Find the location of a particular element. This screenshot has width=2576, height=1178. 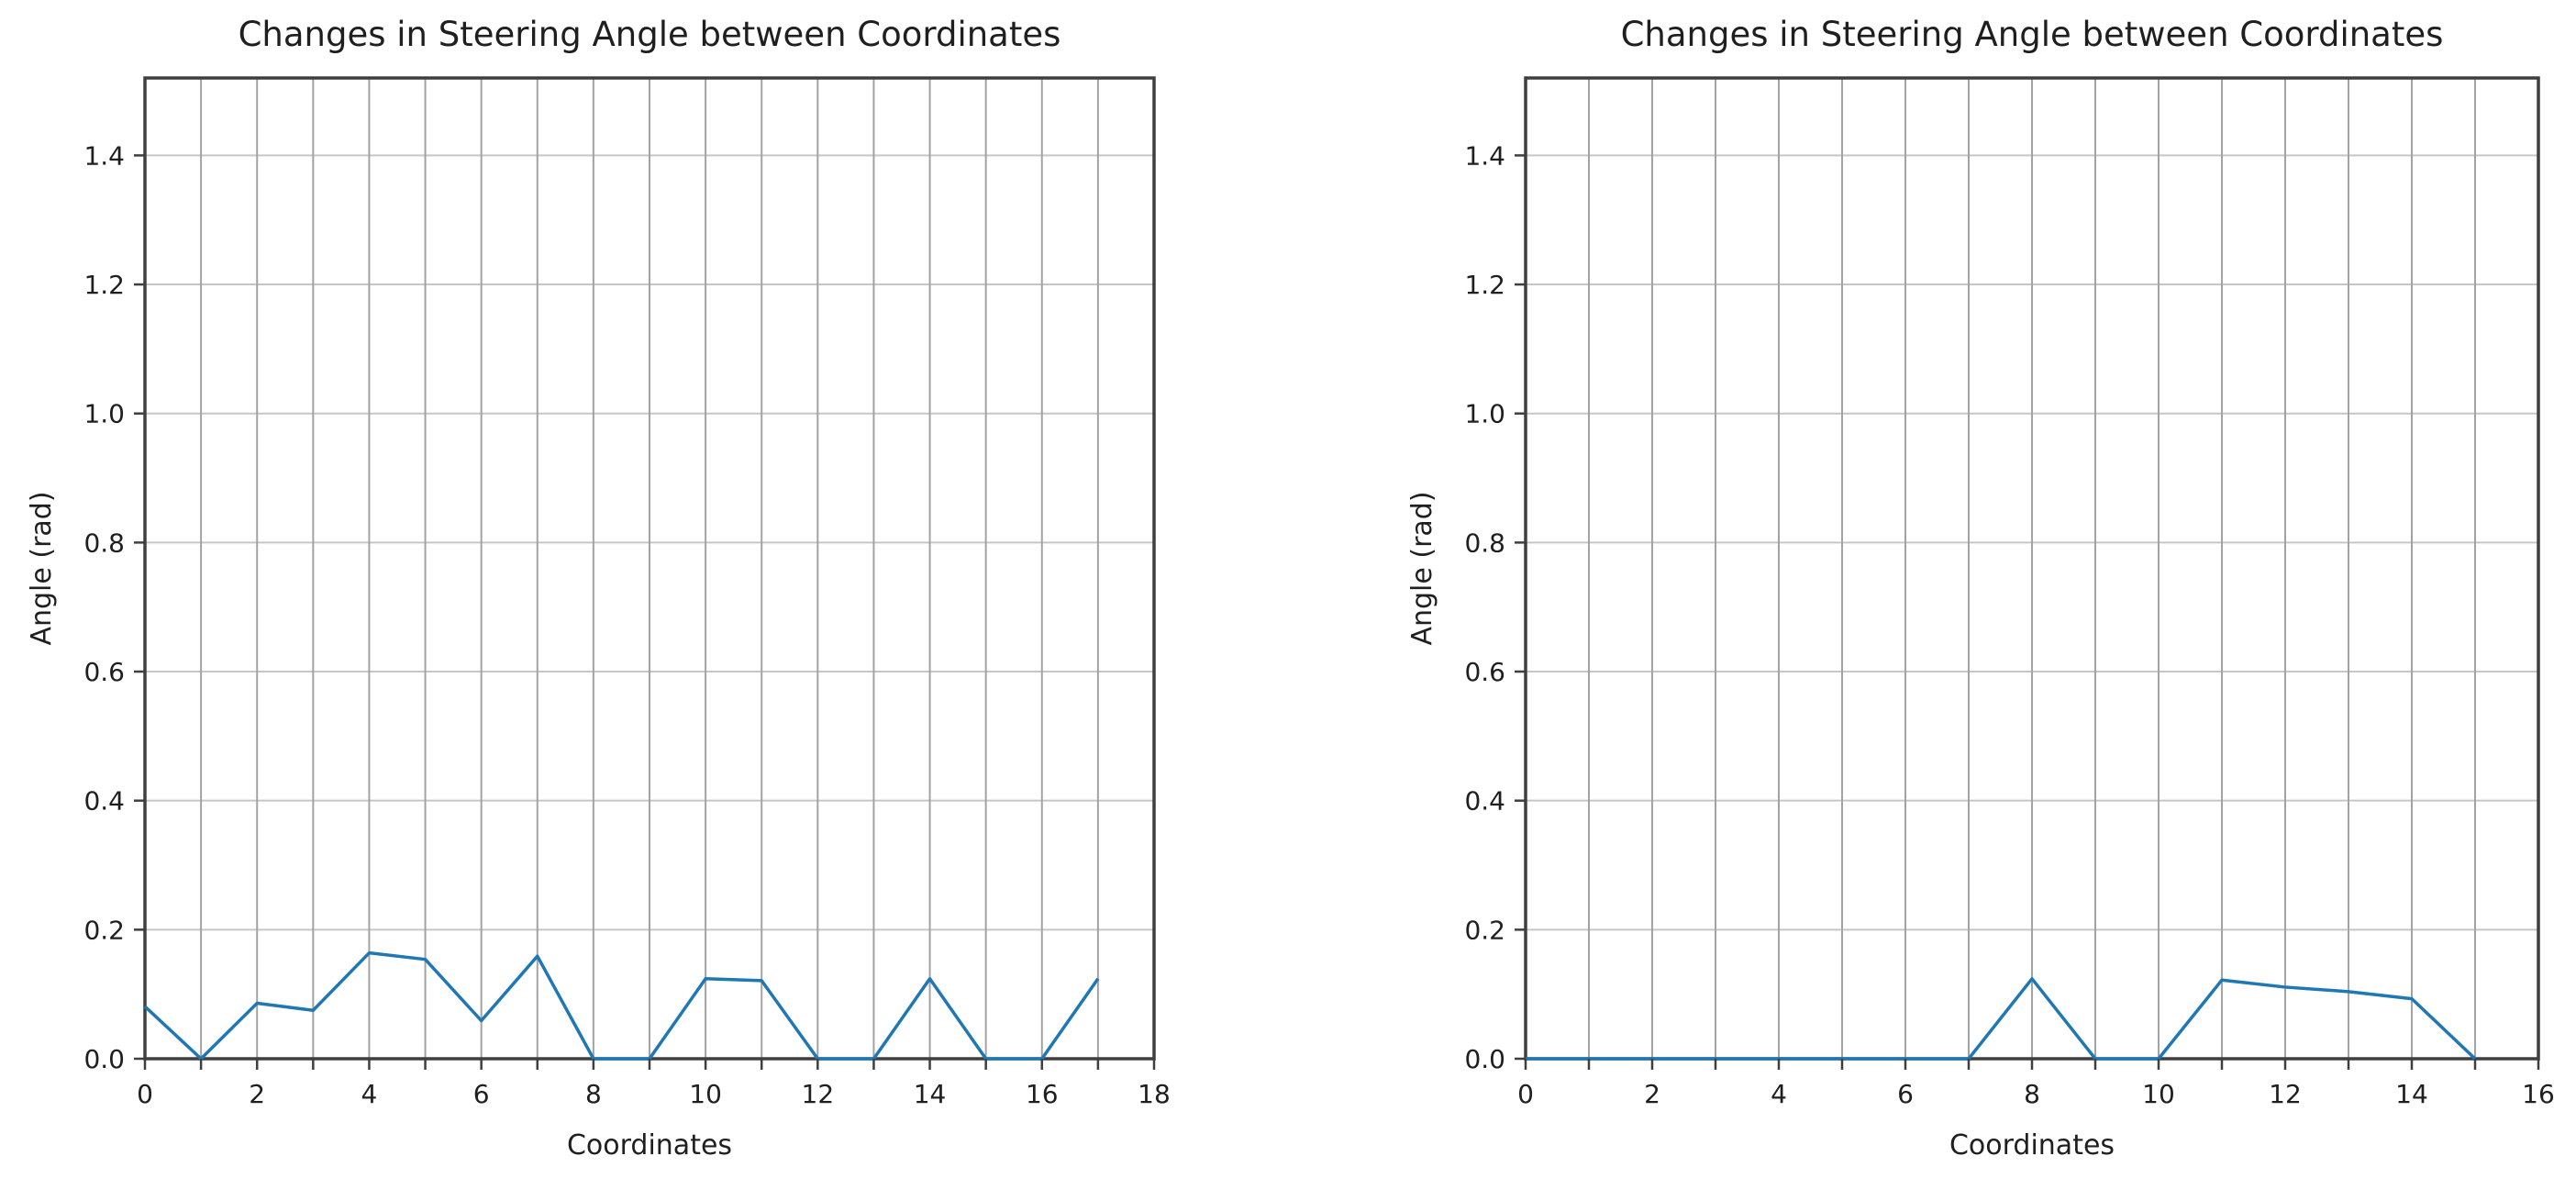

svg-text: 18 is located at coordinates (1154, 1094).